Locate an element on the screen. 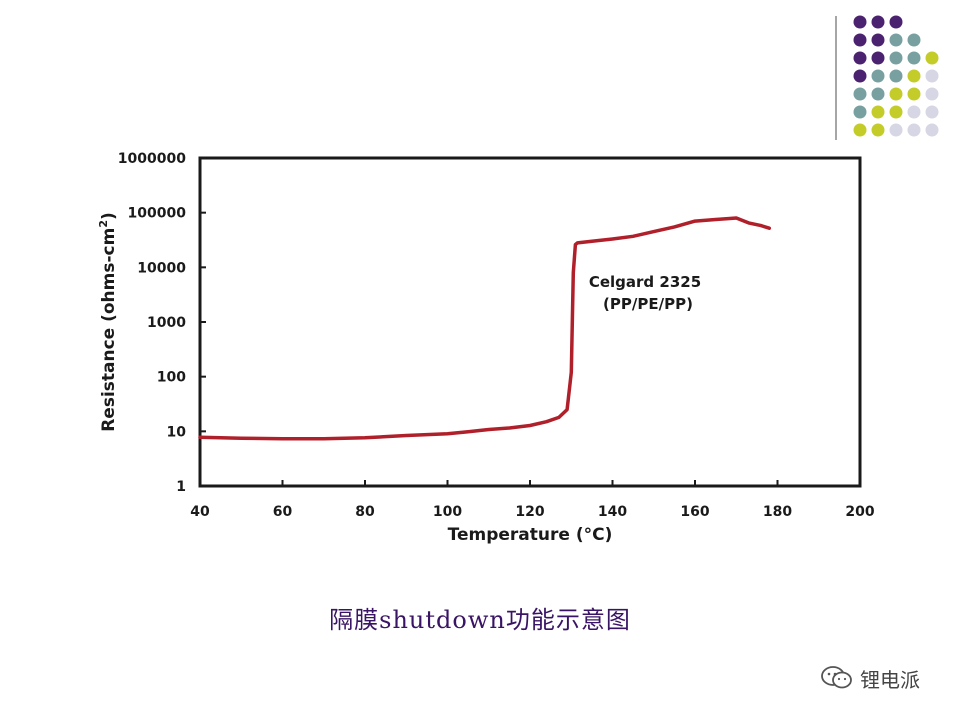  y-axis-ticks: 1 10 100 1000 10000 100000 1000000 is located at coordinates (162, 323).